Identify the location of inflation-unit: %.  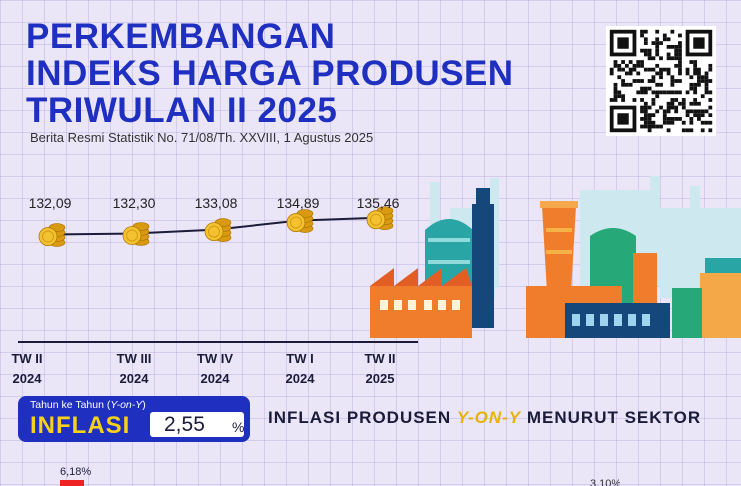
(238, 427).